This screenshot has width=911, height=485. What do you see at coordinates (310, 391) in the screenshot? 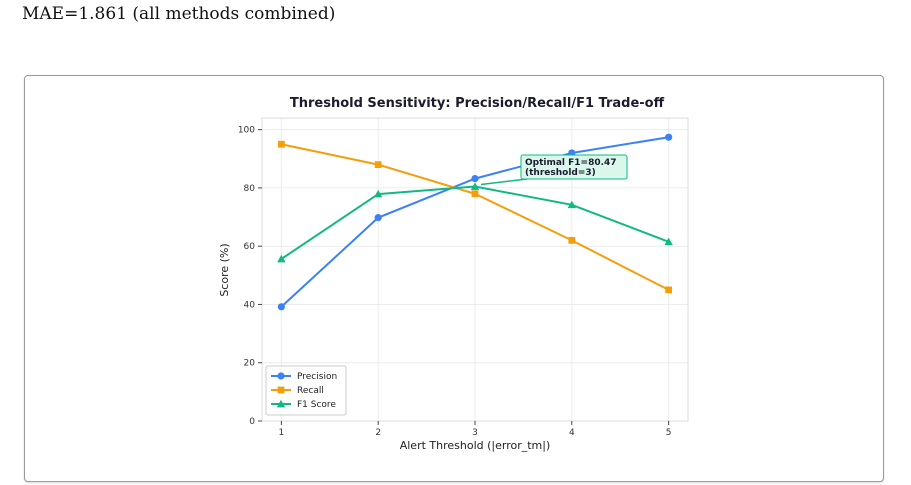
I see `legend-recall-label: Recall` at bounding box center [310, 391].